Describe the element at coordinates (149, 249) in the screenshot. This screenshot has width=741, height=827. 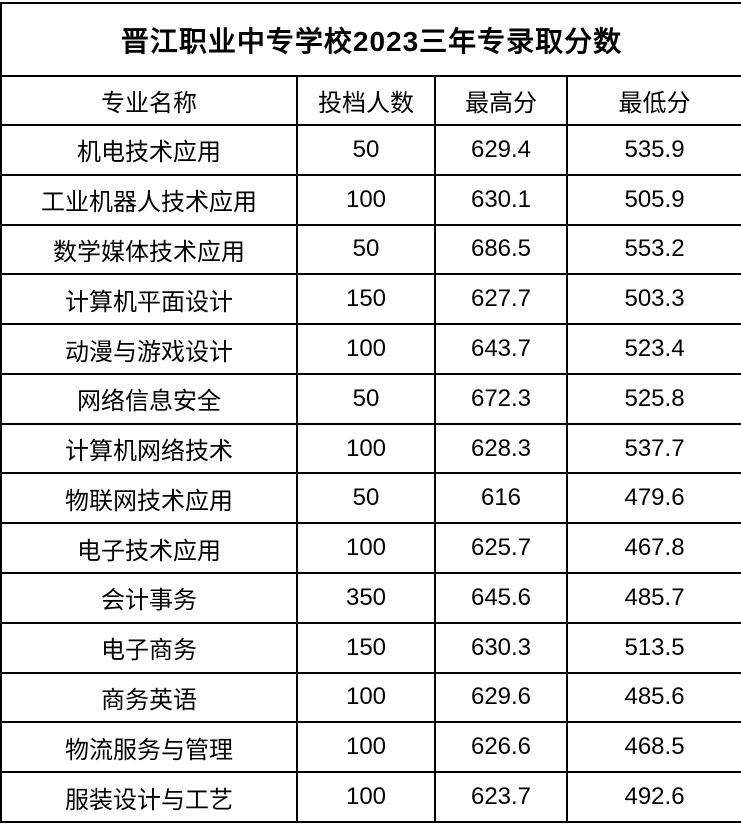
I see `major-name-cell: 数学媒体技术应用` at that location.